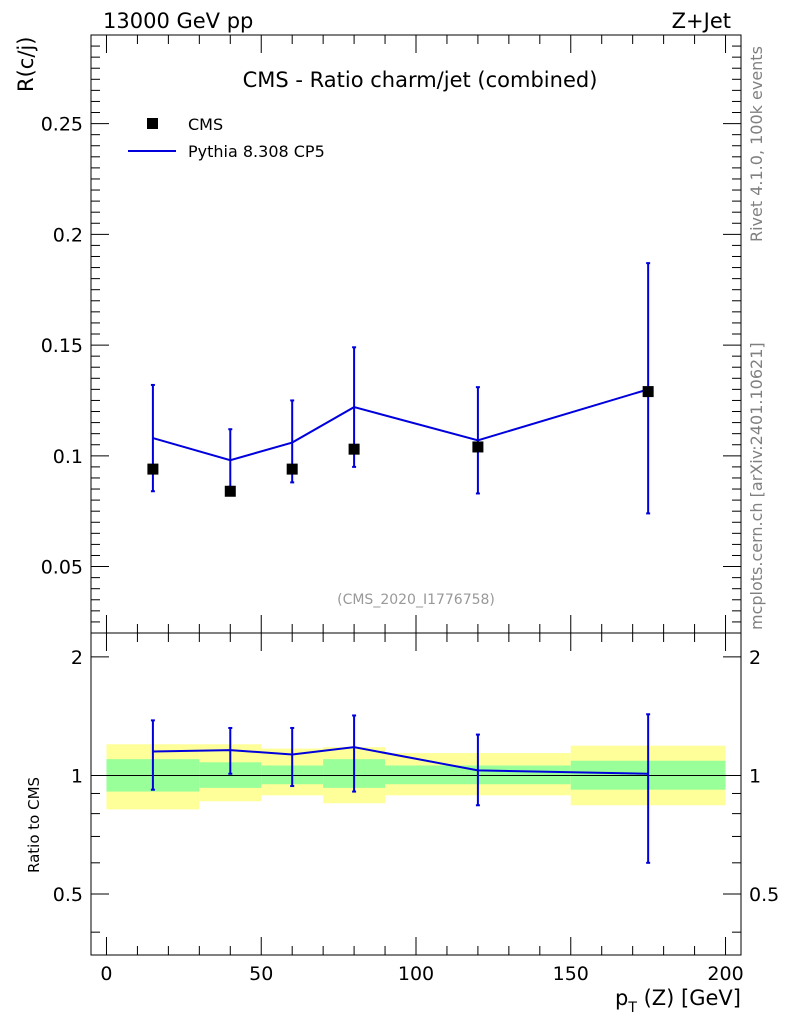 Image resolution: width=786 pixels, height=1024 pixels. Describe the element at coordinates (205, 124) in the screenshot. I see `legend-cms-label: CMS` at that location.